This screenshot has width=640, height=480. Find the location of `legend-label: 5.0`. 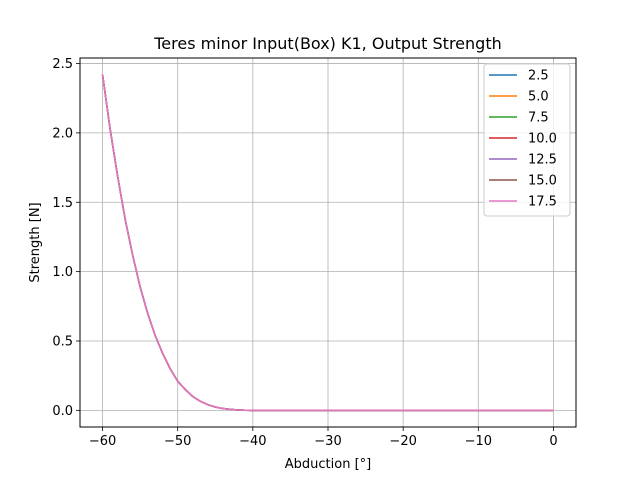

legend-label: 5.0 is located at coordinates (538, 97).